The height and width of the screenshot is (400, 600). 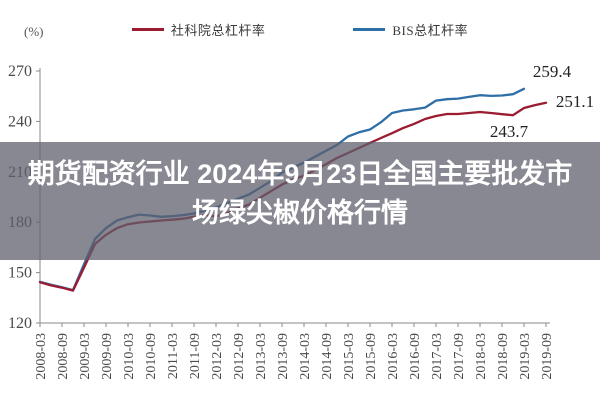 I want to click on overlay-title-line1: 期货配资行业 2024年9月23日全国主要批发市, so click(x=300, y=174).